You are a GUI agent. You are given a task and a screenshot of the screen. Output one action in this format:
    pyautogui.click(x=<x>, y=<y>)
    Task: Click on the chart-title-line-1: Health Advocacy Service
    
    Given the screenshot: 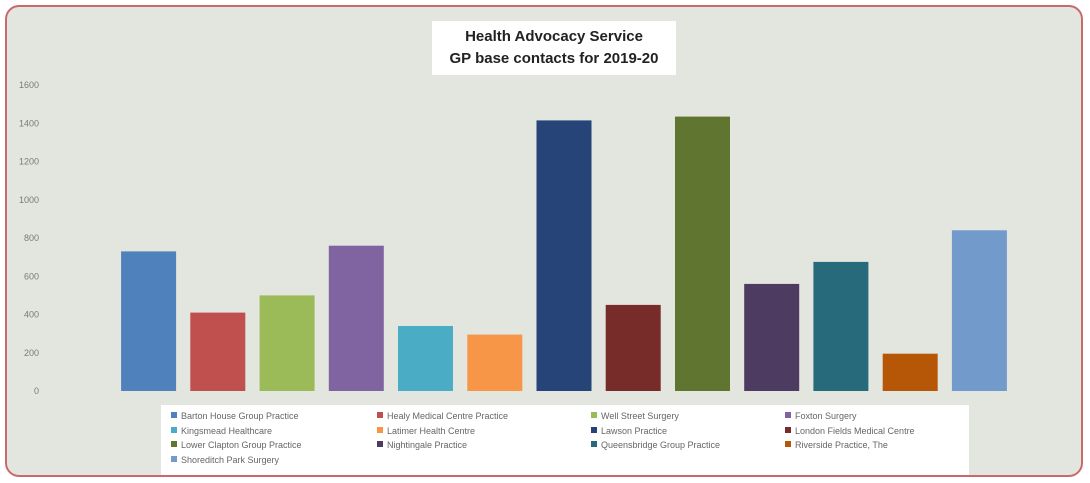 What is the action you would take?
    pyautogui.click(x=554, y=36)
    